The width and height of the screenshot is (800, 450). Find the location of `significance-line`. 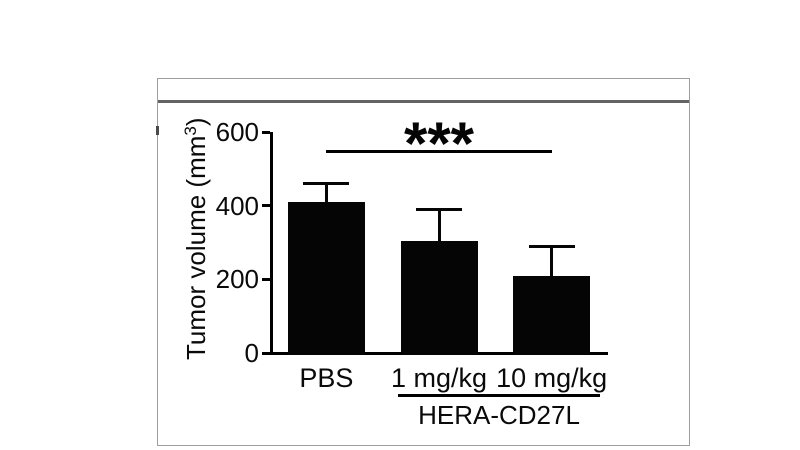

significance-line is located at coordinates (439, 151).